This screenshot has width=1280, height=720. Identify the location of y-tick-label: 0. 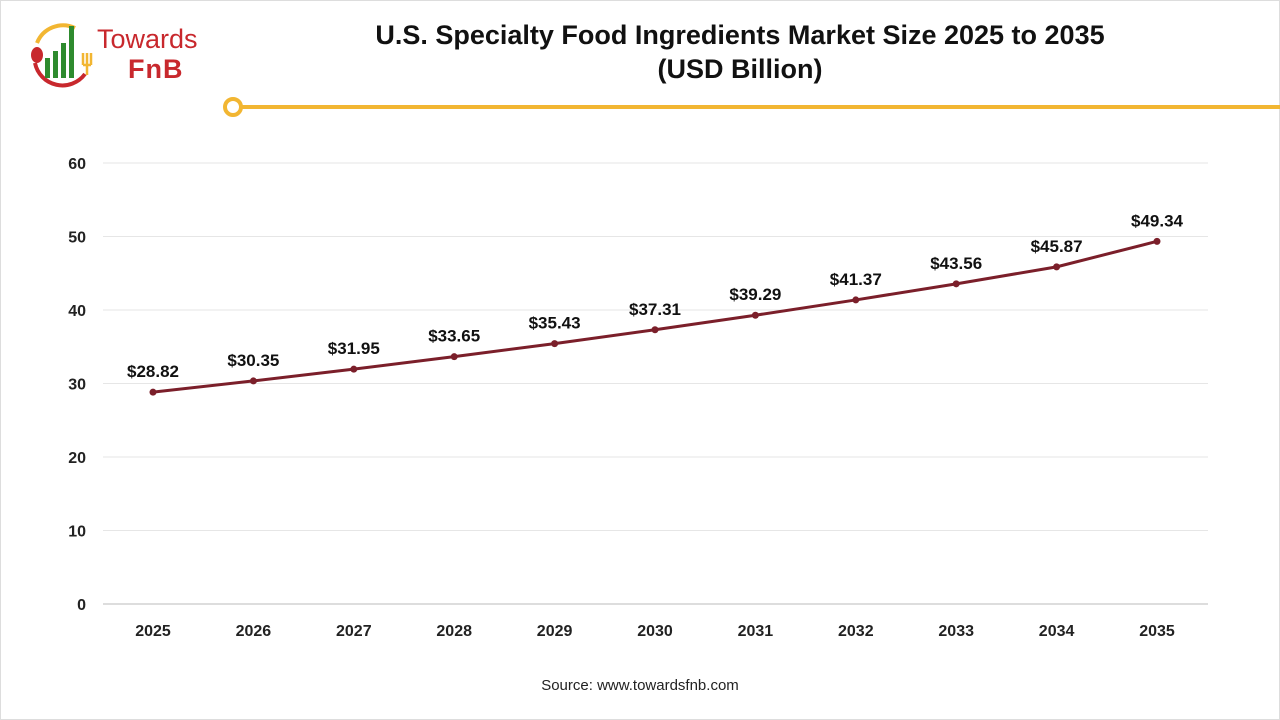
(81, 605).